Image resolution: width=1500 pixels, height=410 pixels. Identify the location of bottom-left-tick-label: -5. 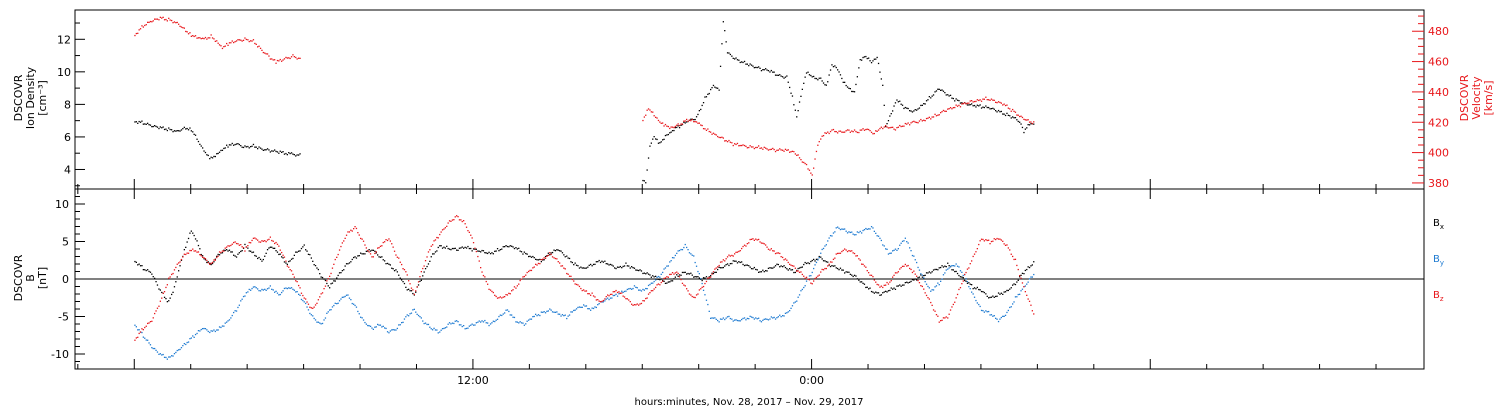
(63, 317).